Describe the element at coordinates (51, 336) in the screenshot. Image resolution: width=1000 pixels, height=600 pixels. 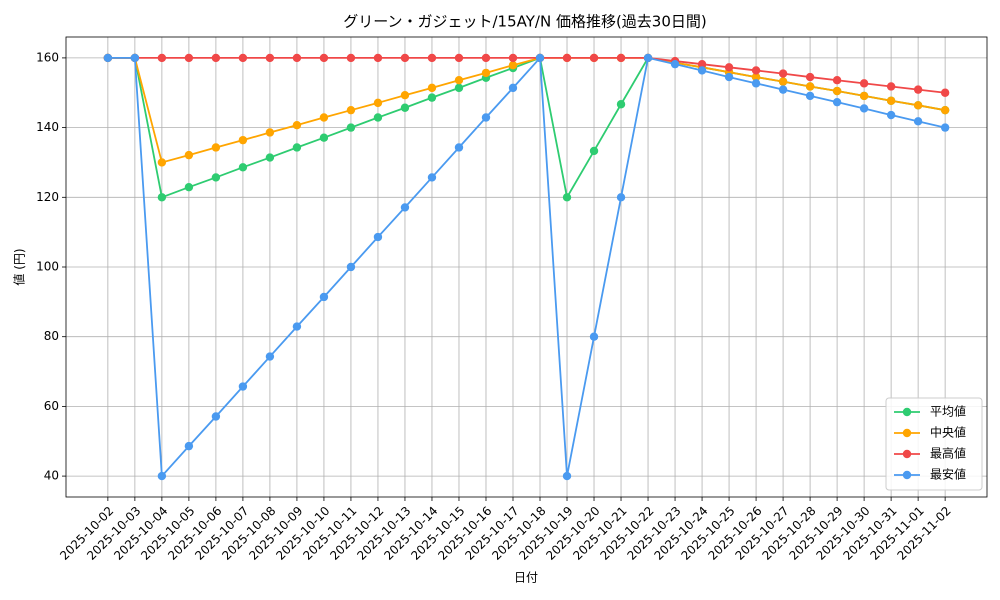
I see `y-tick-label: 80` at that location.